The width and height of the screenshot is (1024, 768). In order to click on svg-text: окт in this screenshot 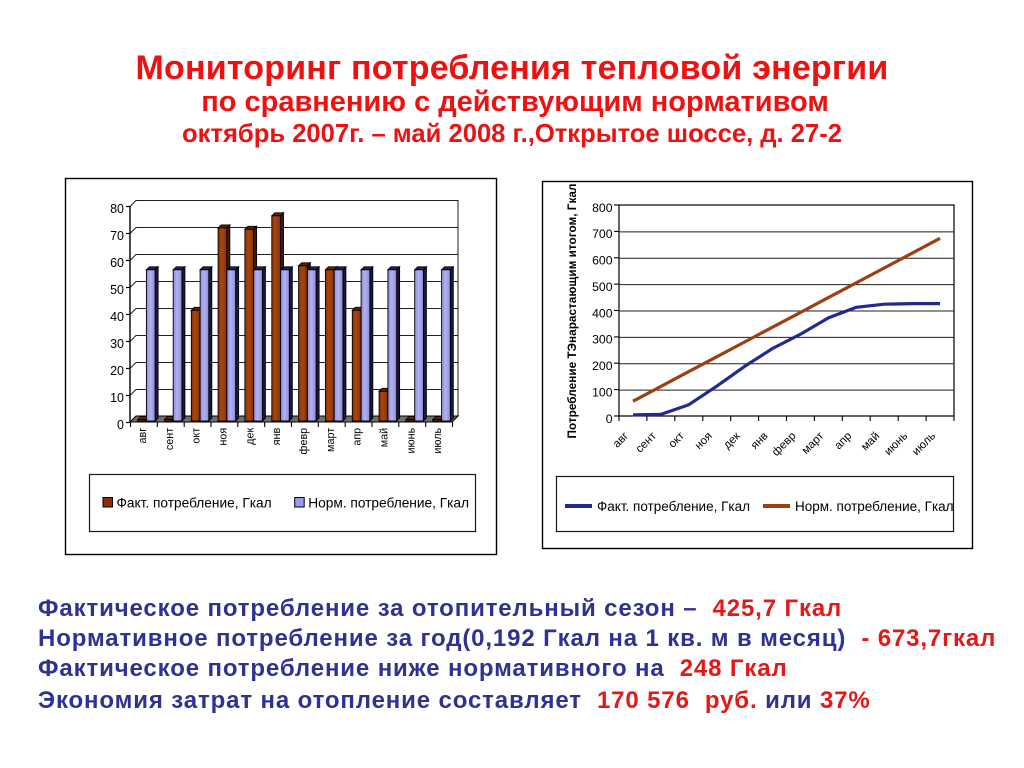, I will do `click(197, 436)`.